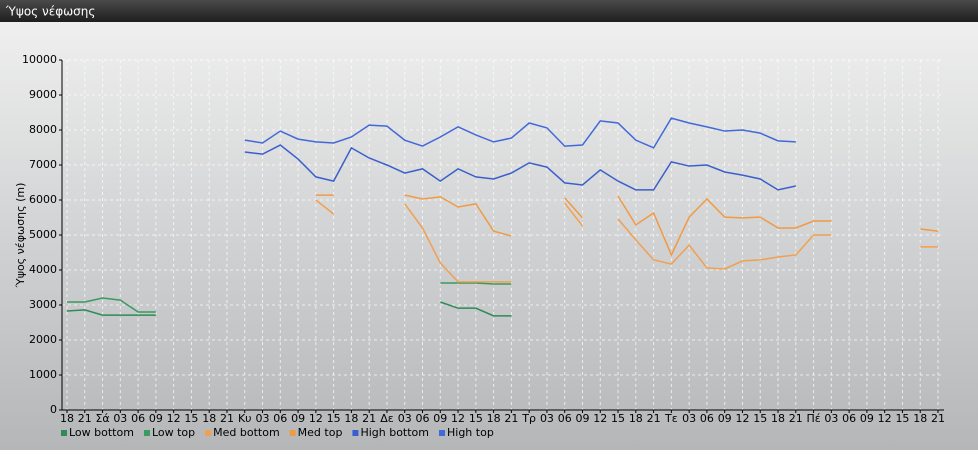 This screenshot has width=978, height=454. What do you see at coordinates (489, 11) in the screenshot?
I see `header` at bounding box center [489, 11].